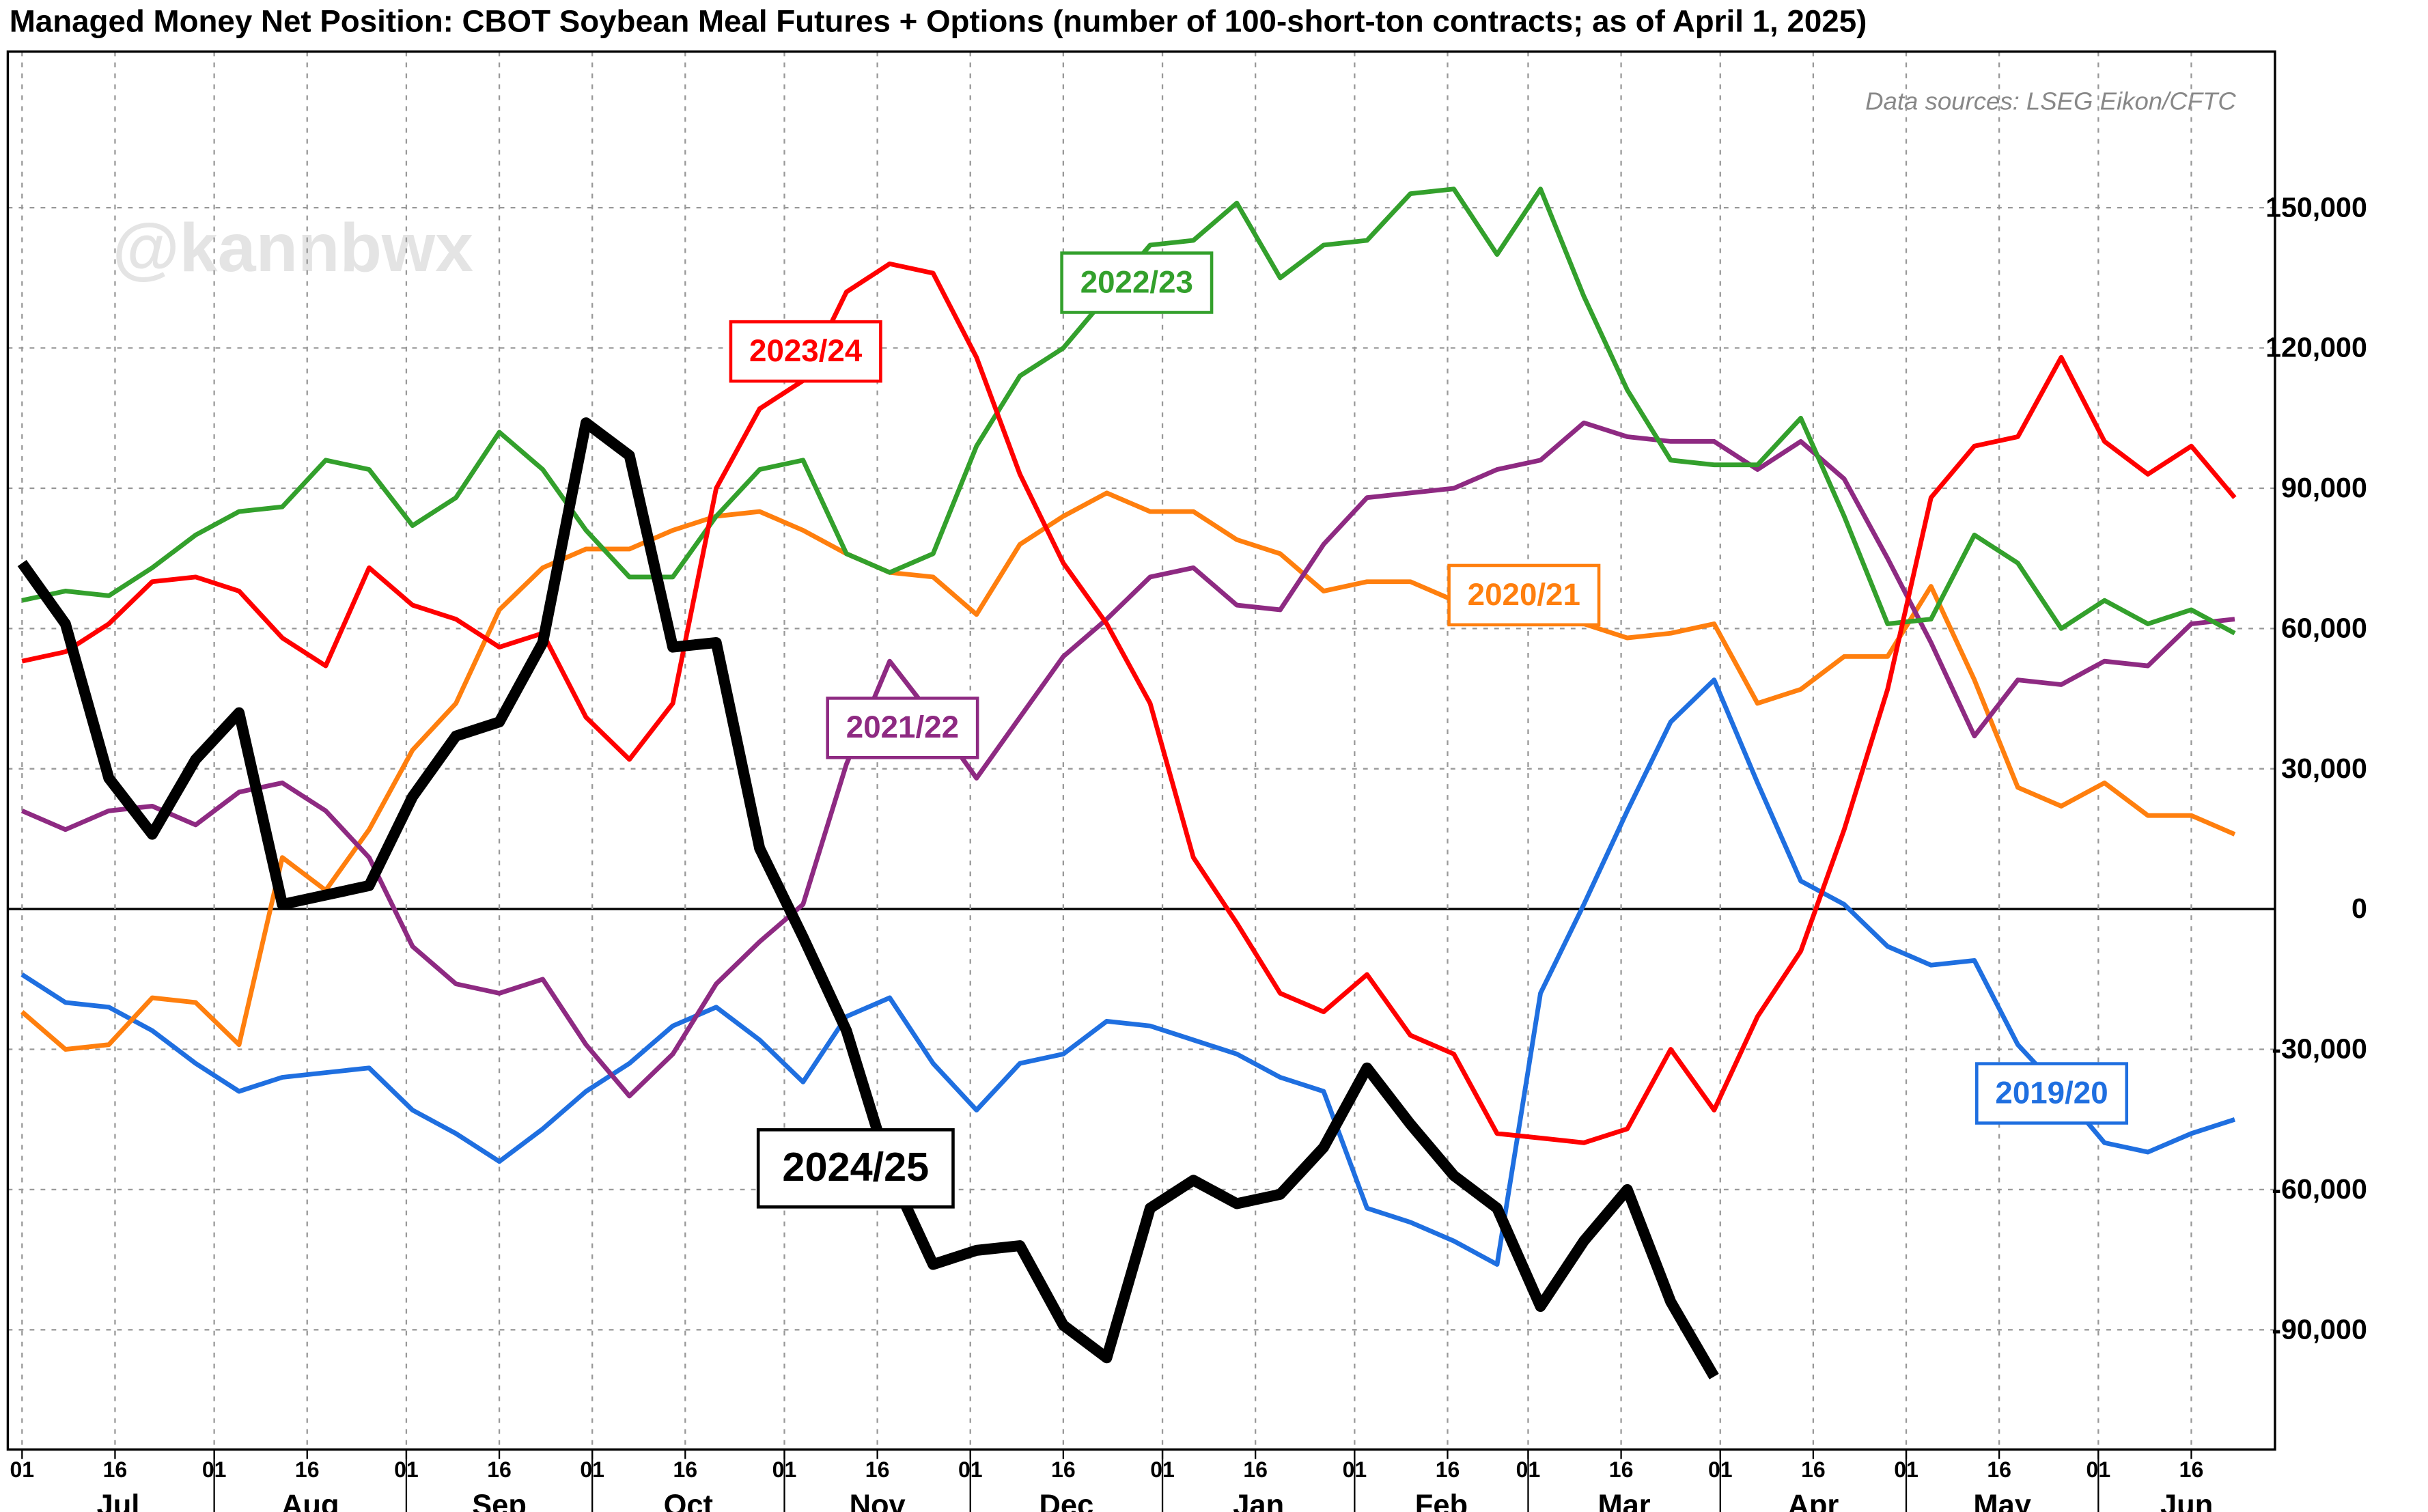 The height and width of the screenshot is (1512, 2428). Describe the element at coordinates (878, 1500) in the screenshot. I see `month-label: Nov` at that location.